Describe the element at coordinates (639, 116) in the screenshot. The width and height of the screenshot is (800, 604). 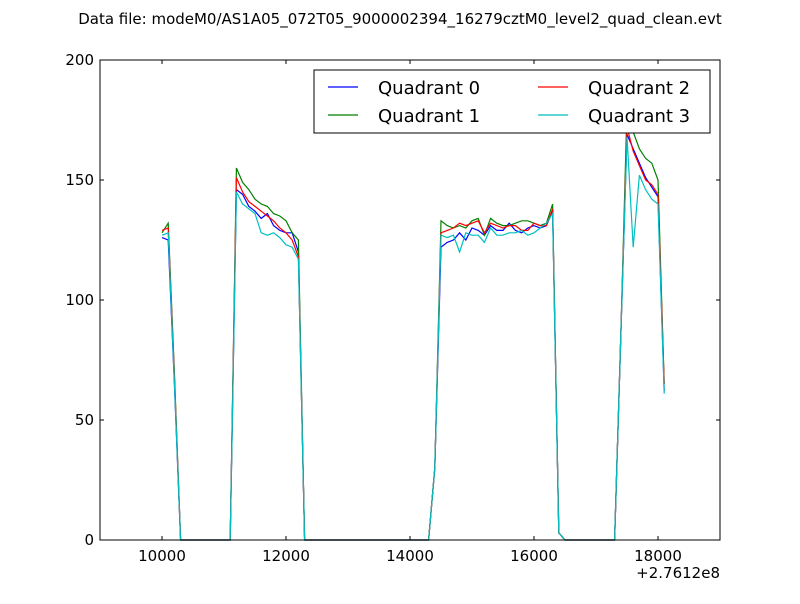
I see `legend-label-quadrant-3: Quadrant 3` at that location.